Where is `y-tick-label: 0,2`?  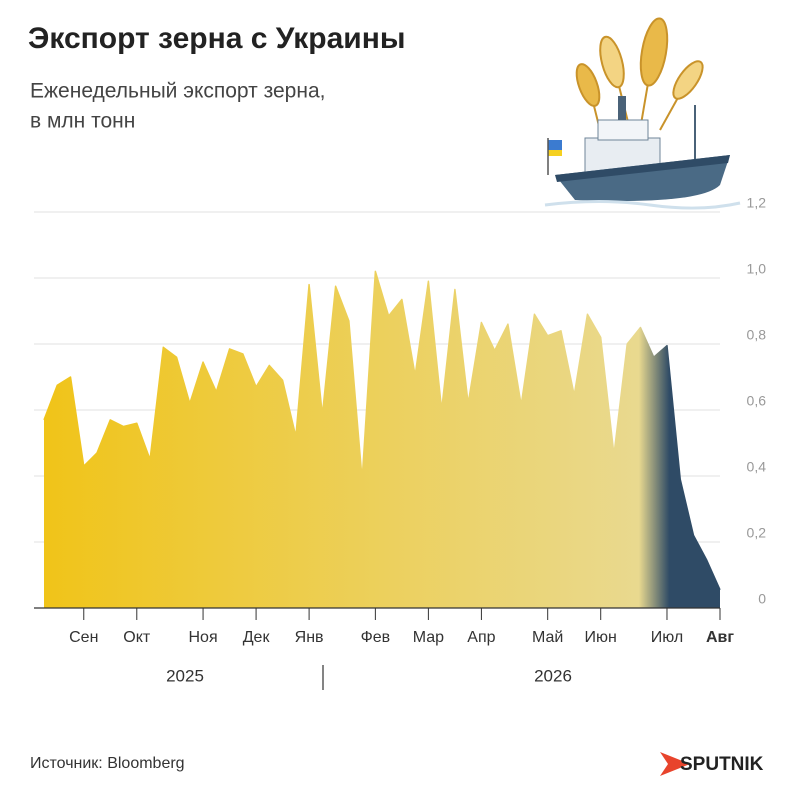
y-tick-label: 0,2 is located at coordinates (757, 533).